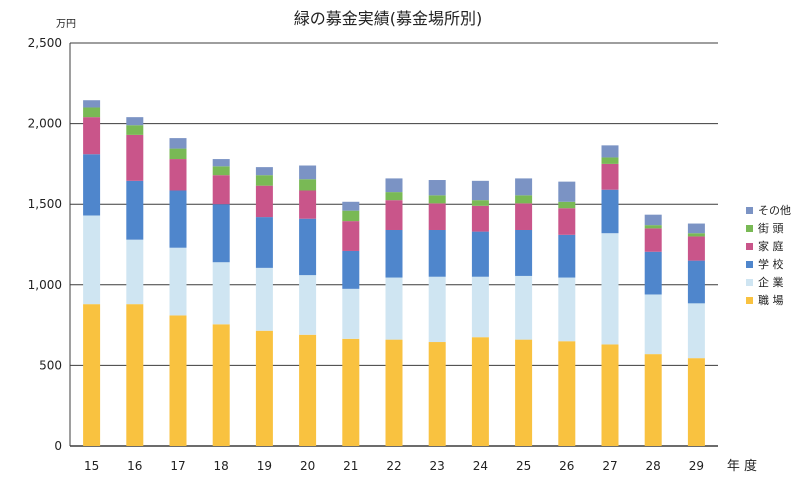 The height and width of the screenshot is (481, 800). I want to click on bar-segment-29-s0, so click(696, 402).